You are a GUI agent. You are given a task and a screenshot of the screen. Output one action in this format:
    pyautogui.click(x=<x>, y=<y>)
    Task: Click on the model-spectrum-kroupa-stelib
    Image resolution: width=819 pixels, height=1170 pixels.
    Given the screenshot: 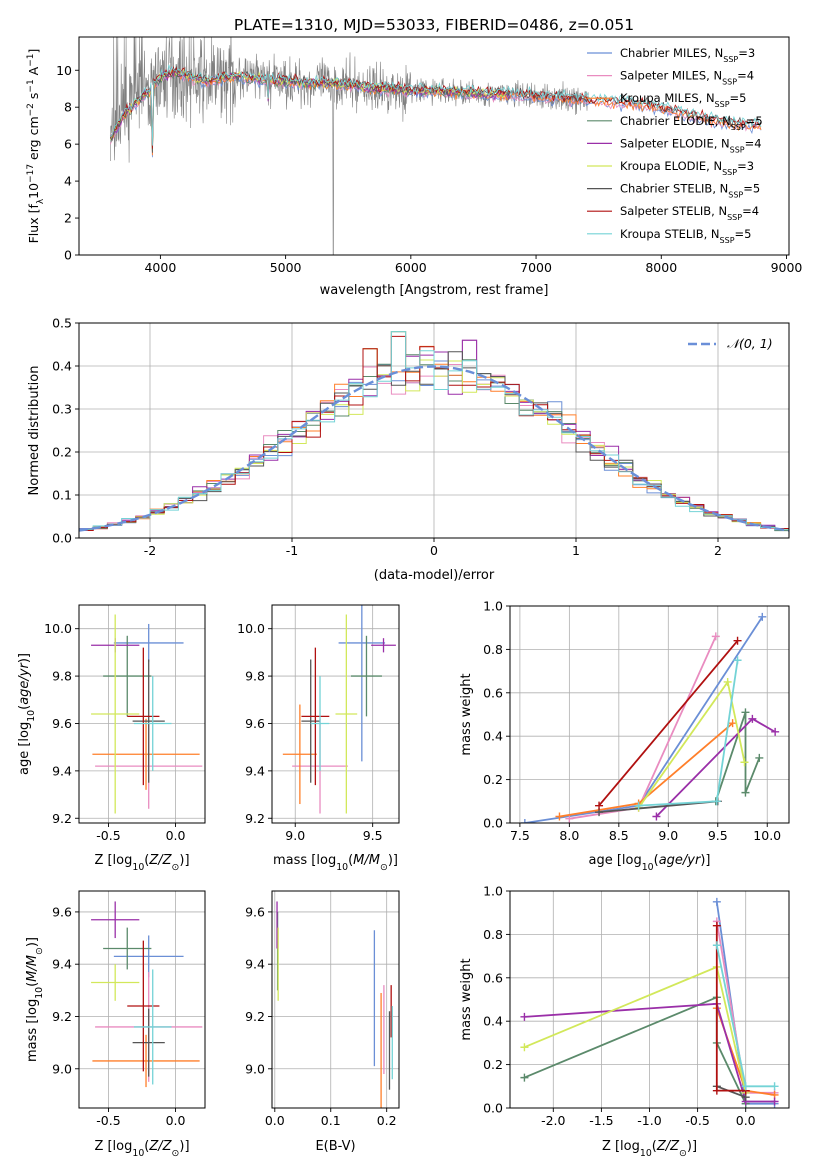 What is the action you would take?
    pyautogui.click(x=435, y=105)
    